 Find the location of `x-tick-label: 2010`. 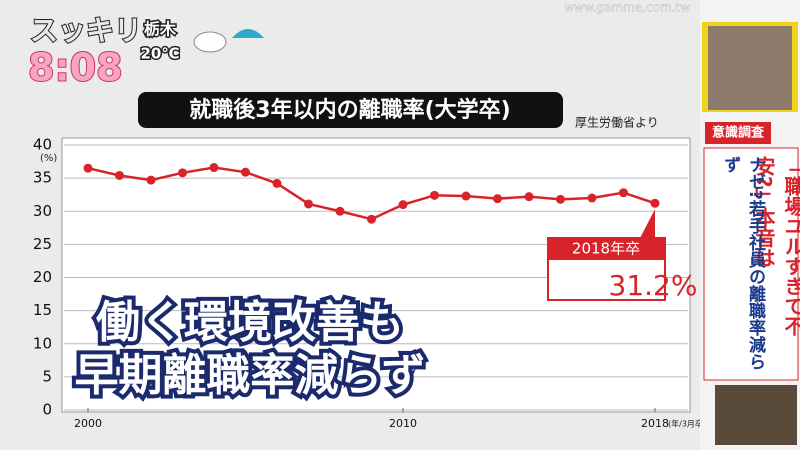

x-tick-label: 2010 is located at coordinates (403, 423).